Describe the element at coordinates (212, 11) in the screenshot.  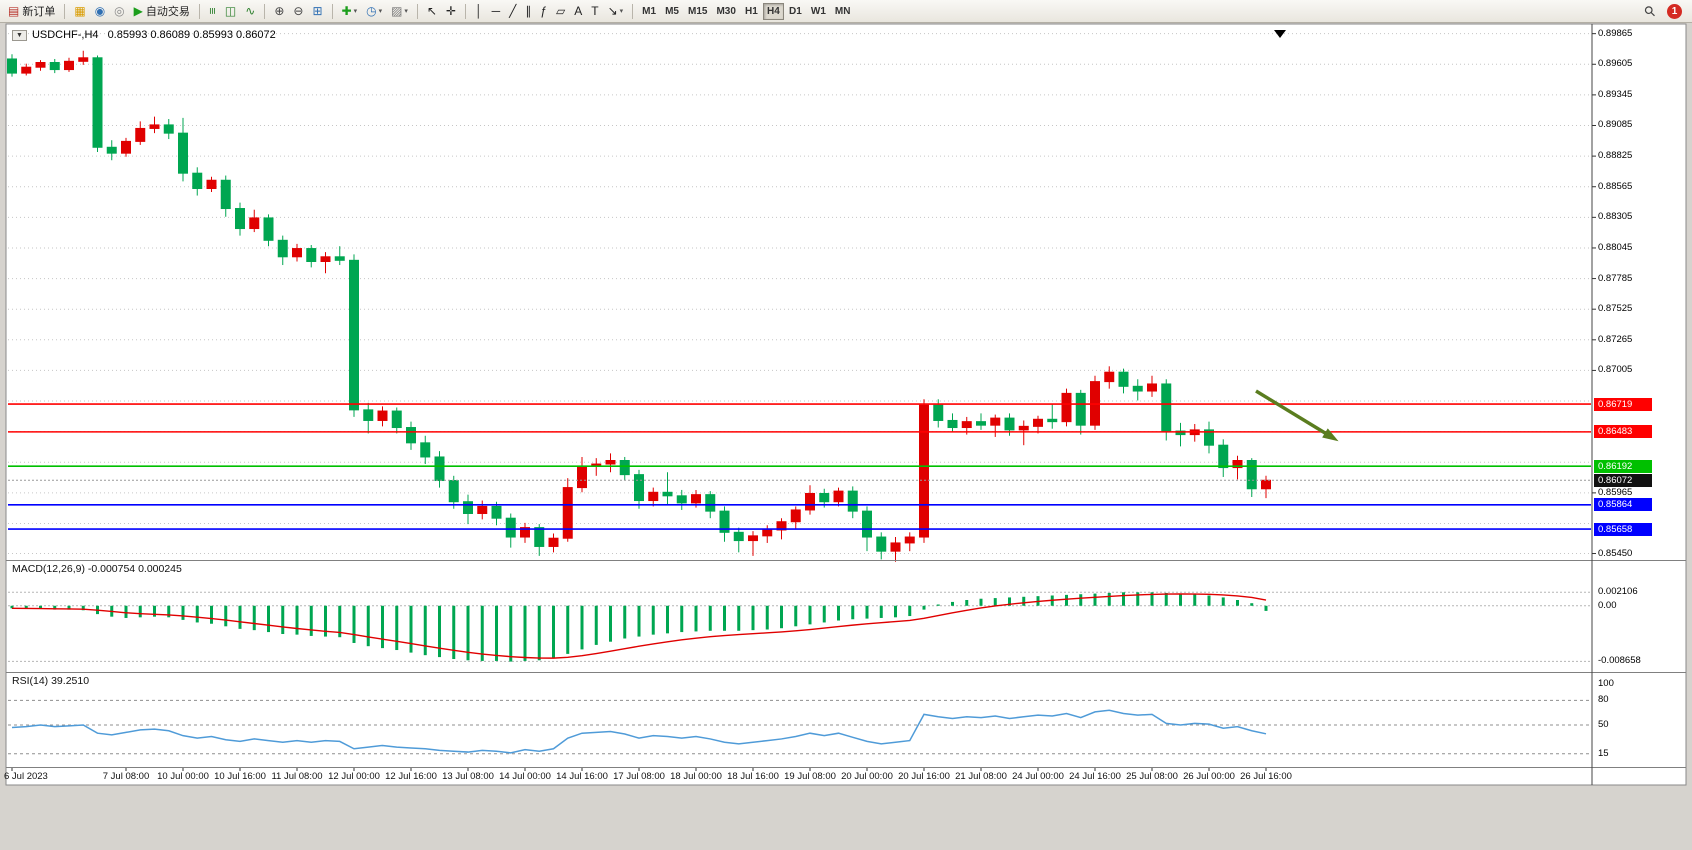
I see `bar-chart-button: ≡` at that location.